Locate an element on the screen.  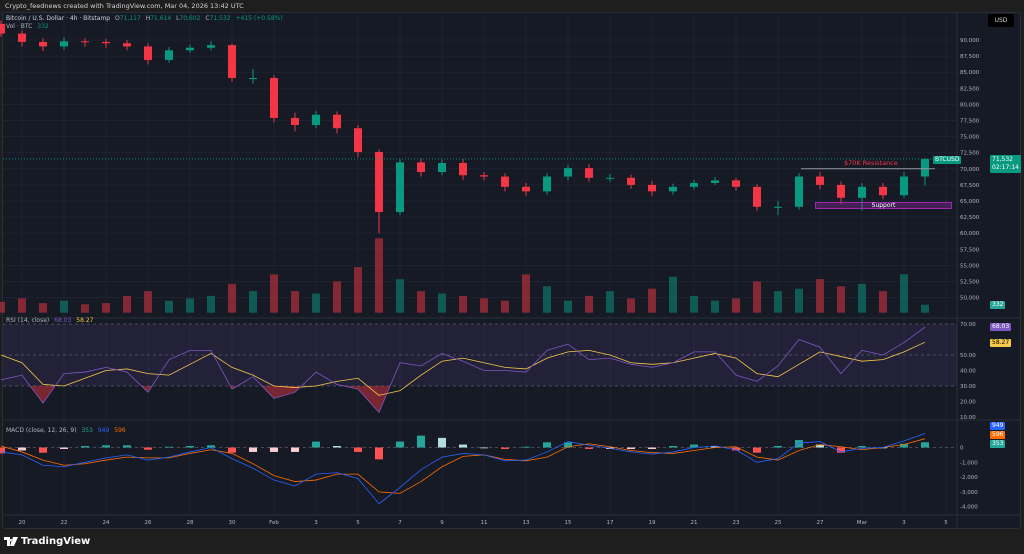
macd-signal-value: 596 is located at coordinates (120, 430).